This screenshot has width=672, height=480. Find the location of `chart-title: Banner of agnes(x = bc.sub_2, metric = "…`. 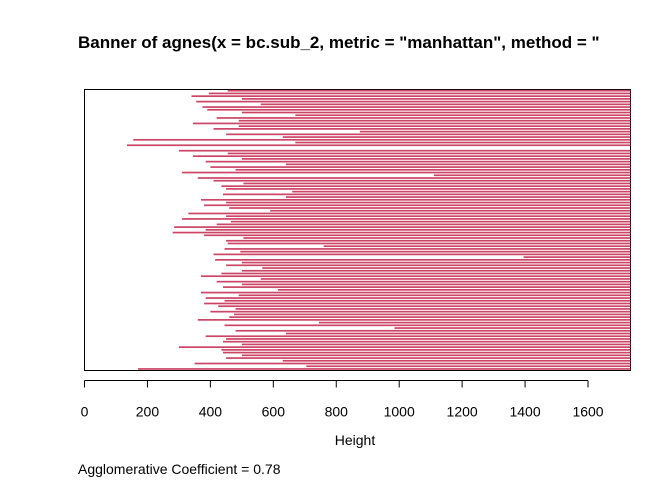

chart-title: Banner of agnes(x = bc.sub_2, metric = "… is located at coordinates (339, 42).